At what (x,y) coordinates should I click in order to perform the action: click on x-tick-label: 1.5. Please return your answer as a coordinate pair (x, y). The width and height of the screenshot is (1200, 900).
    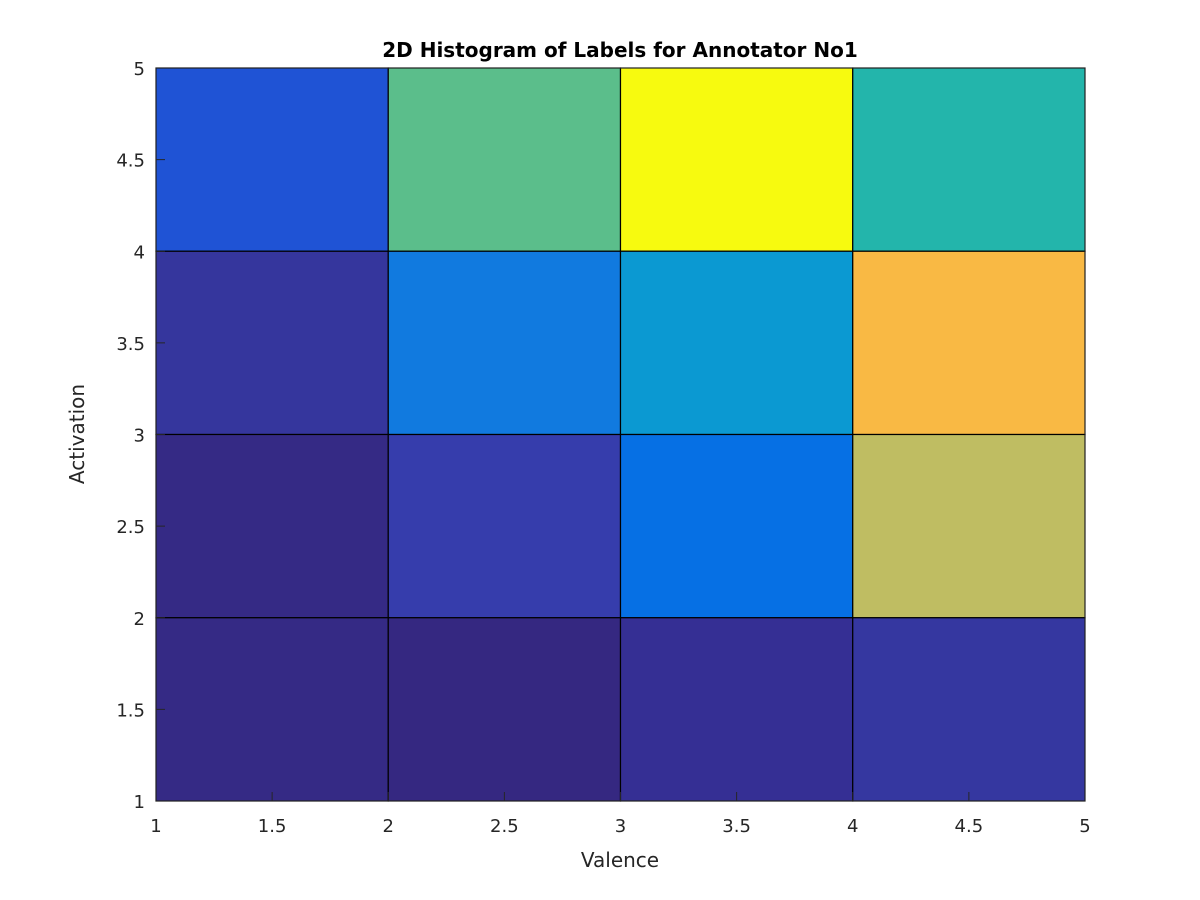
    Looking at the image, I should click on (272, 826).